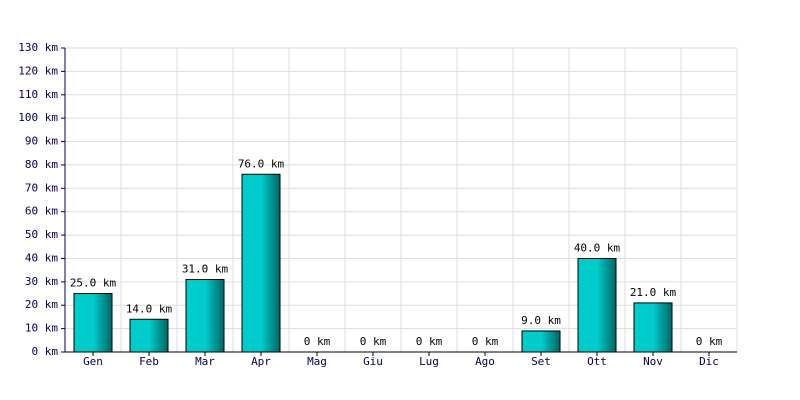  I want to click on x-tick-label: Set, so click(541, 361).